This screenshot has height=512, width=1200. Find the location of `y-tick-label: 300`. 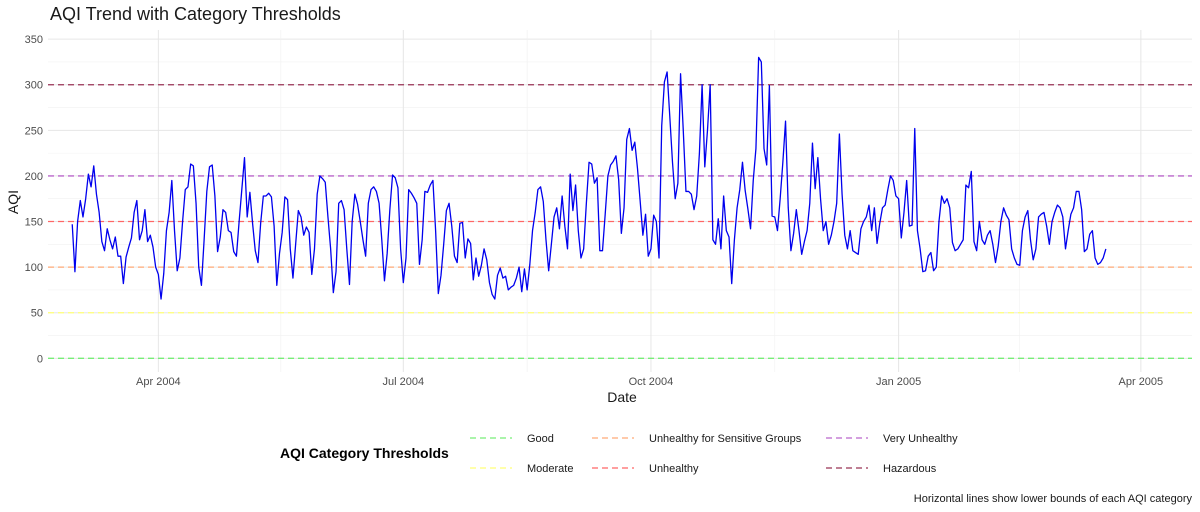

y-tick-label: 300 is located at coordinates (34, 86).